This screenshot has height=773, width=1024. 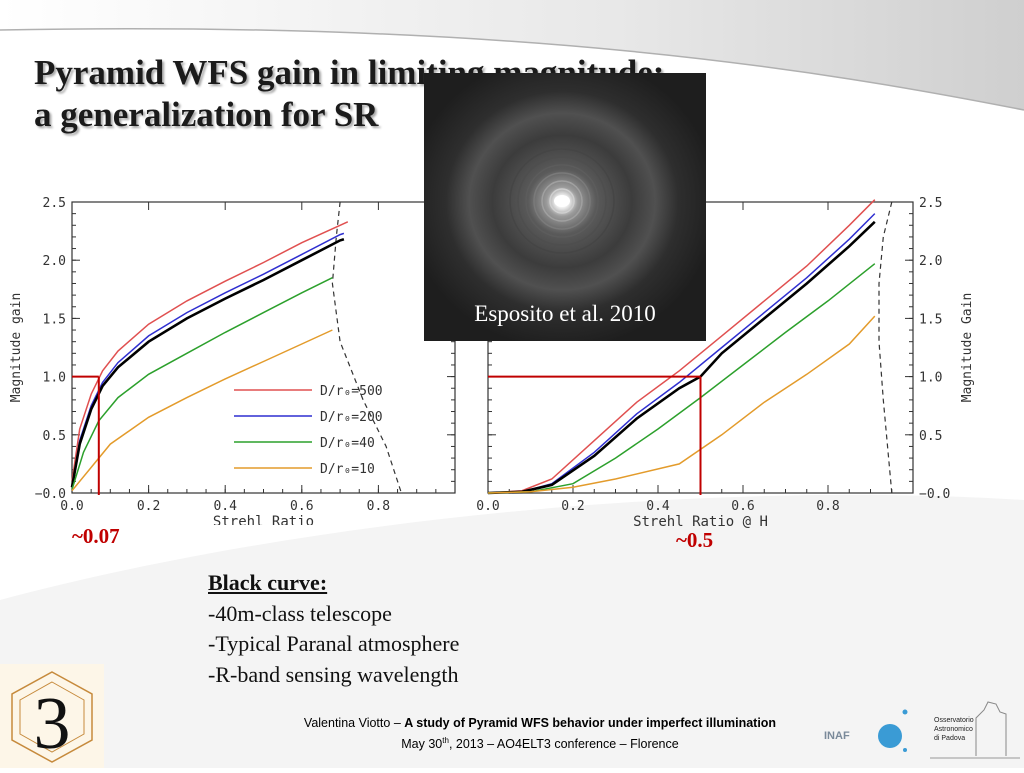 I want to click on footer-author: Valentina Viotto, so click(x=347, y=723).